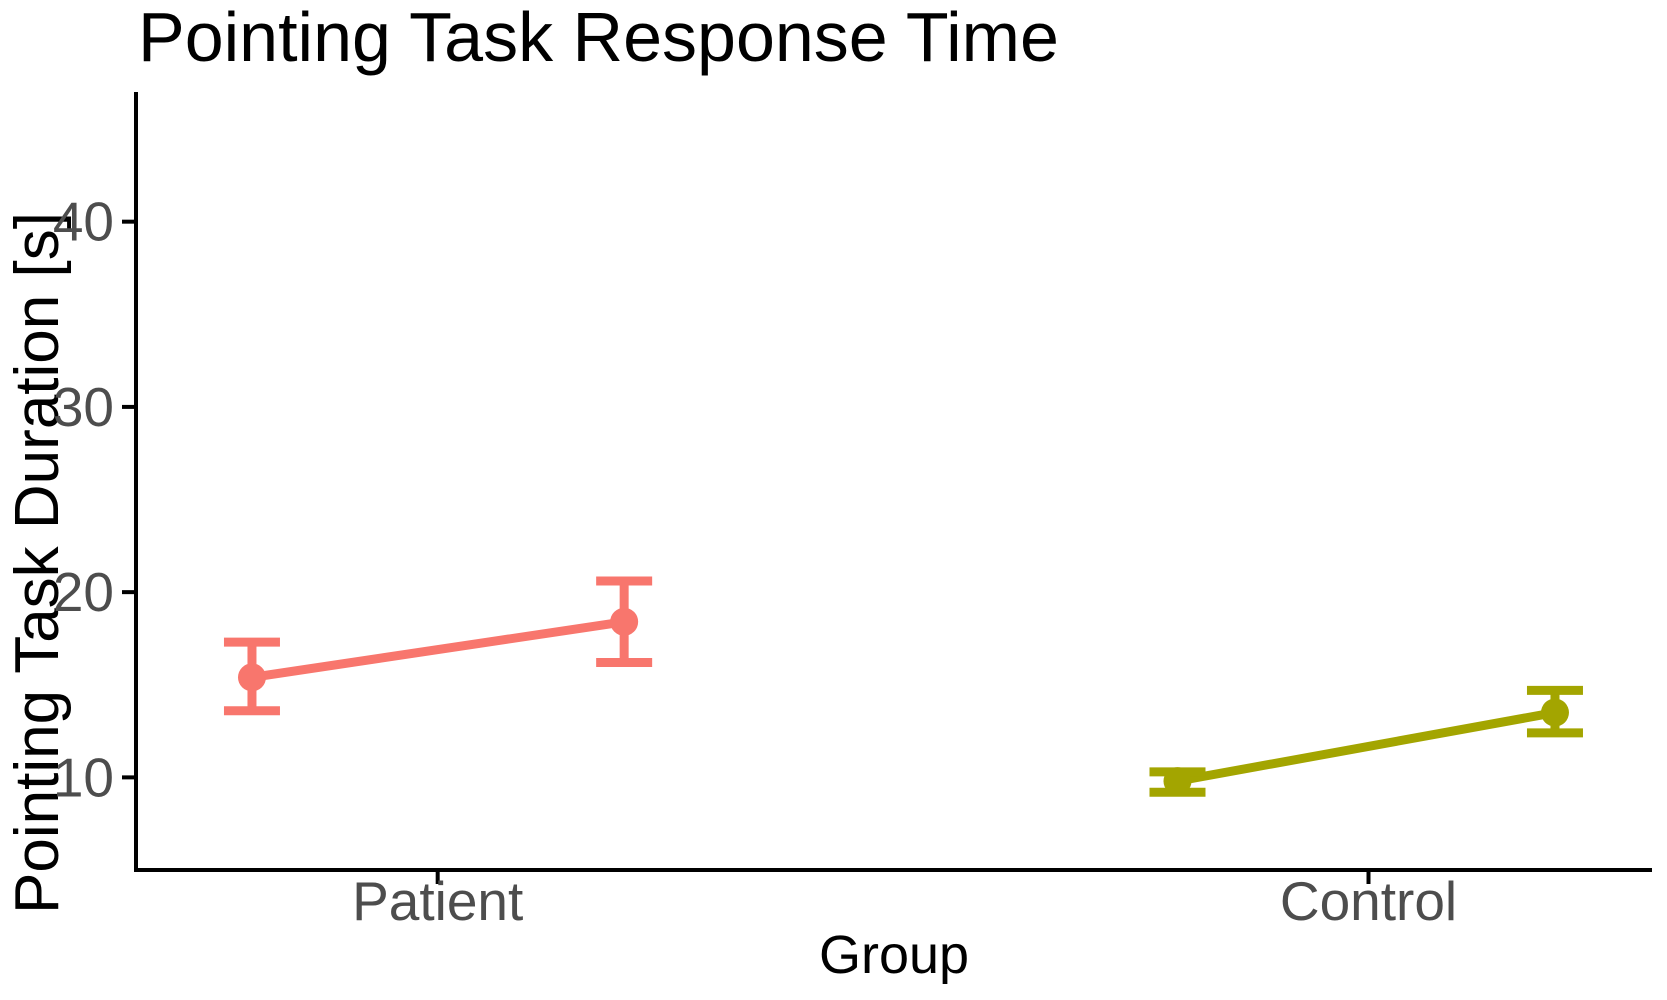  Describe the element at coordinates (83, 777) in the screenshot. I see `y-tick-label: 10` at that location.